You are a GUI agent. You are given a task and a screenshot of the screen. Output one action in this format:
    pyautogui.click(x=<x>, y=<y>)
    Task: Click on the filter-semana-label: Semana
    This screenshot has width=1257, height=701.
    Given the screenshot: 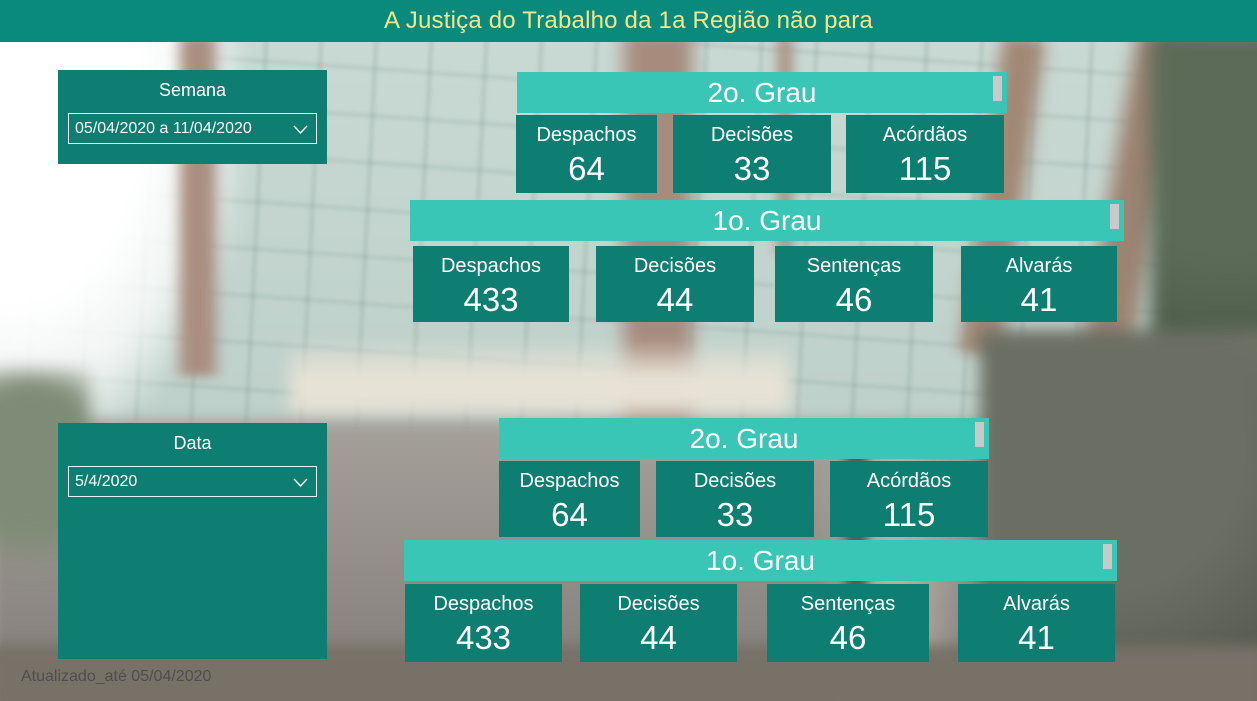 What is the action you would take?
    pyautogui.click(x=192, y=90)
    